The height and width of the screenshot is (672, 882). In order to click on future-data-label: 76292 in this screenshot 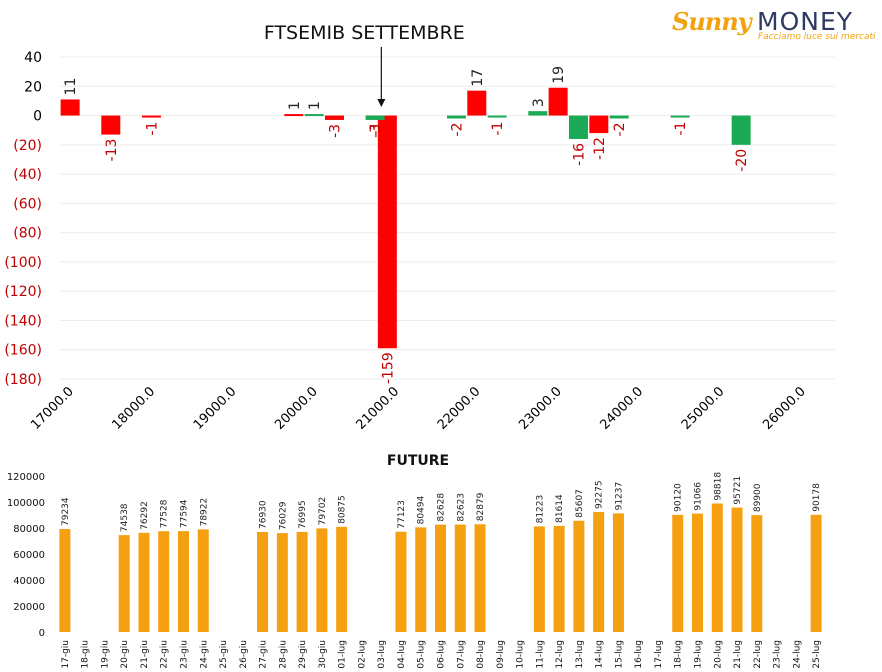, I will do `click(145, 515)`.